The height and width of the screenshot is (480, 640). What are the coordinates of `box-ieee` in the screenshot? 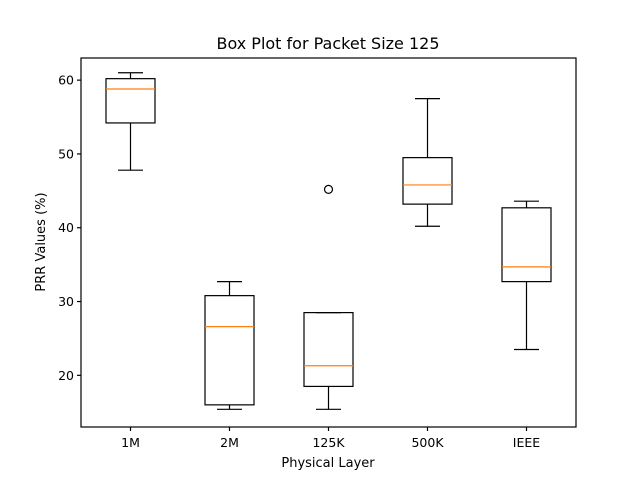 It's located at (526, 275).